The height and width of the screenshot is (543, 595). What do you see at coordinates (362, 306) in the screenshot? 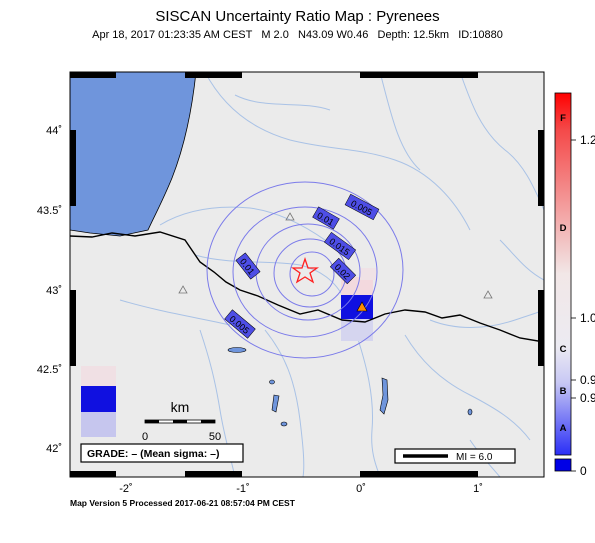
I see `station-icon` at bounding box center [362, 306].